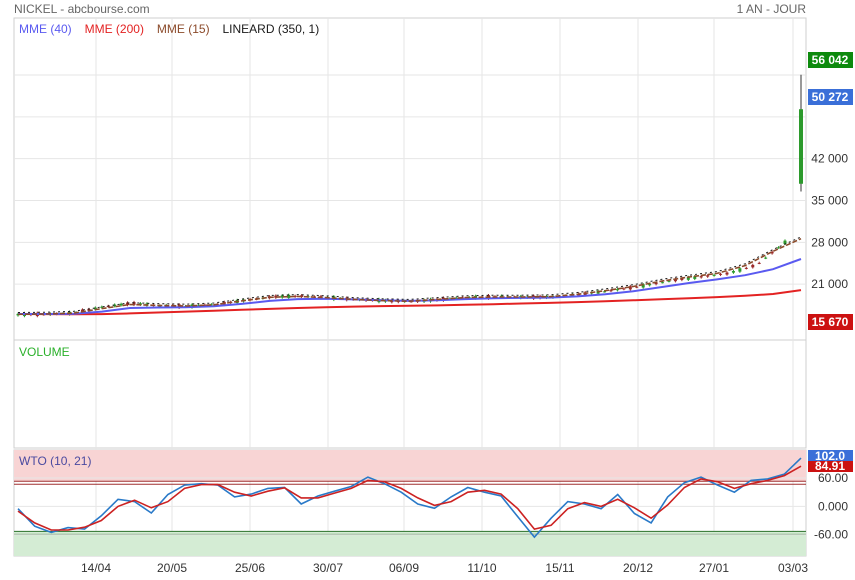  Describe the element at coordinates (404, 568) in the screenshot. I see `x-tick-label-4: 06/09` at that location.